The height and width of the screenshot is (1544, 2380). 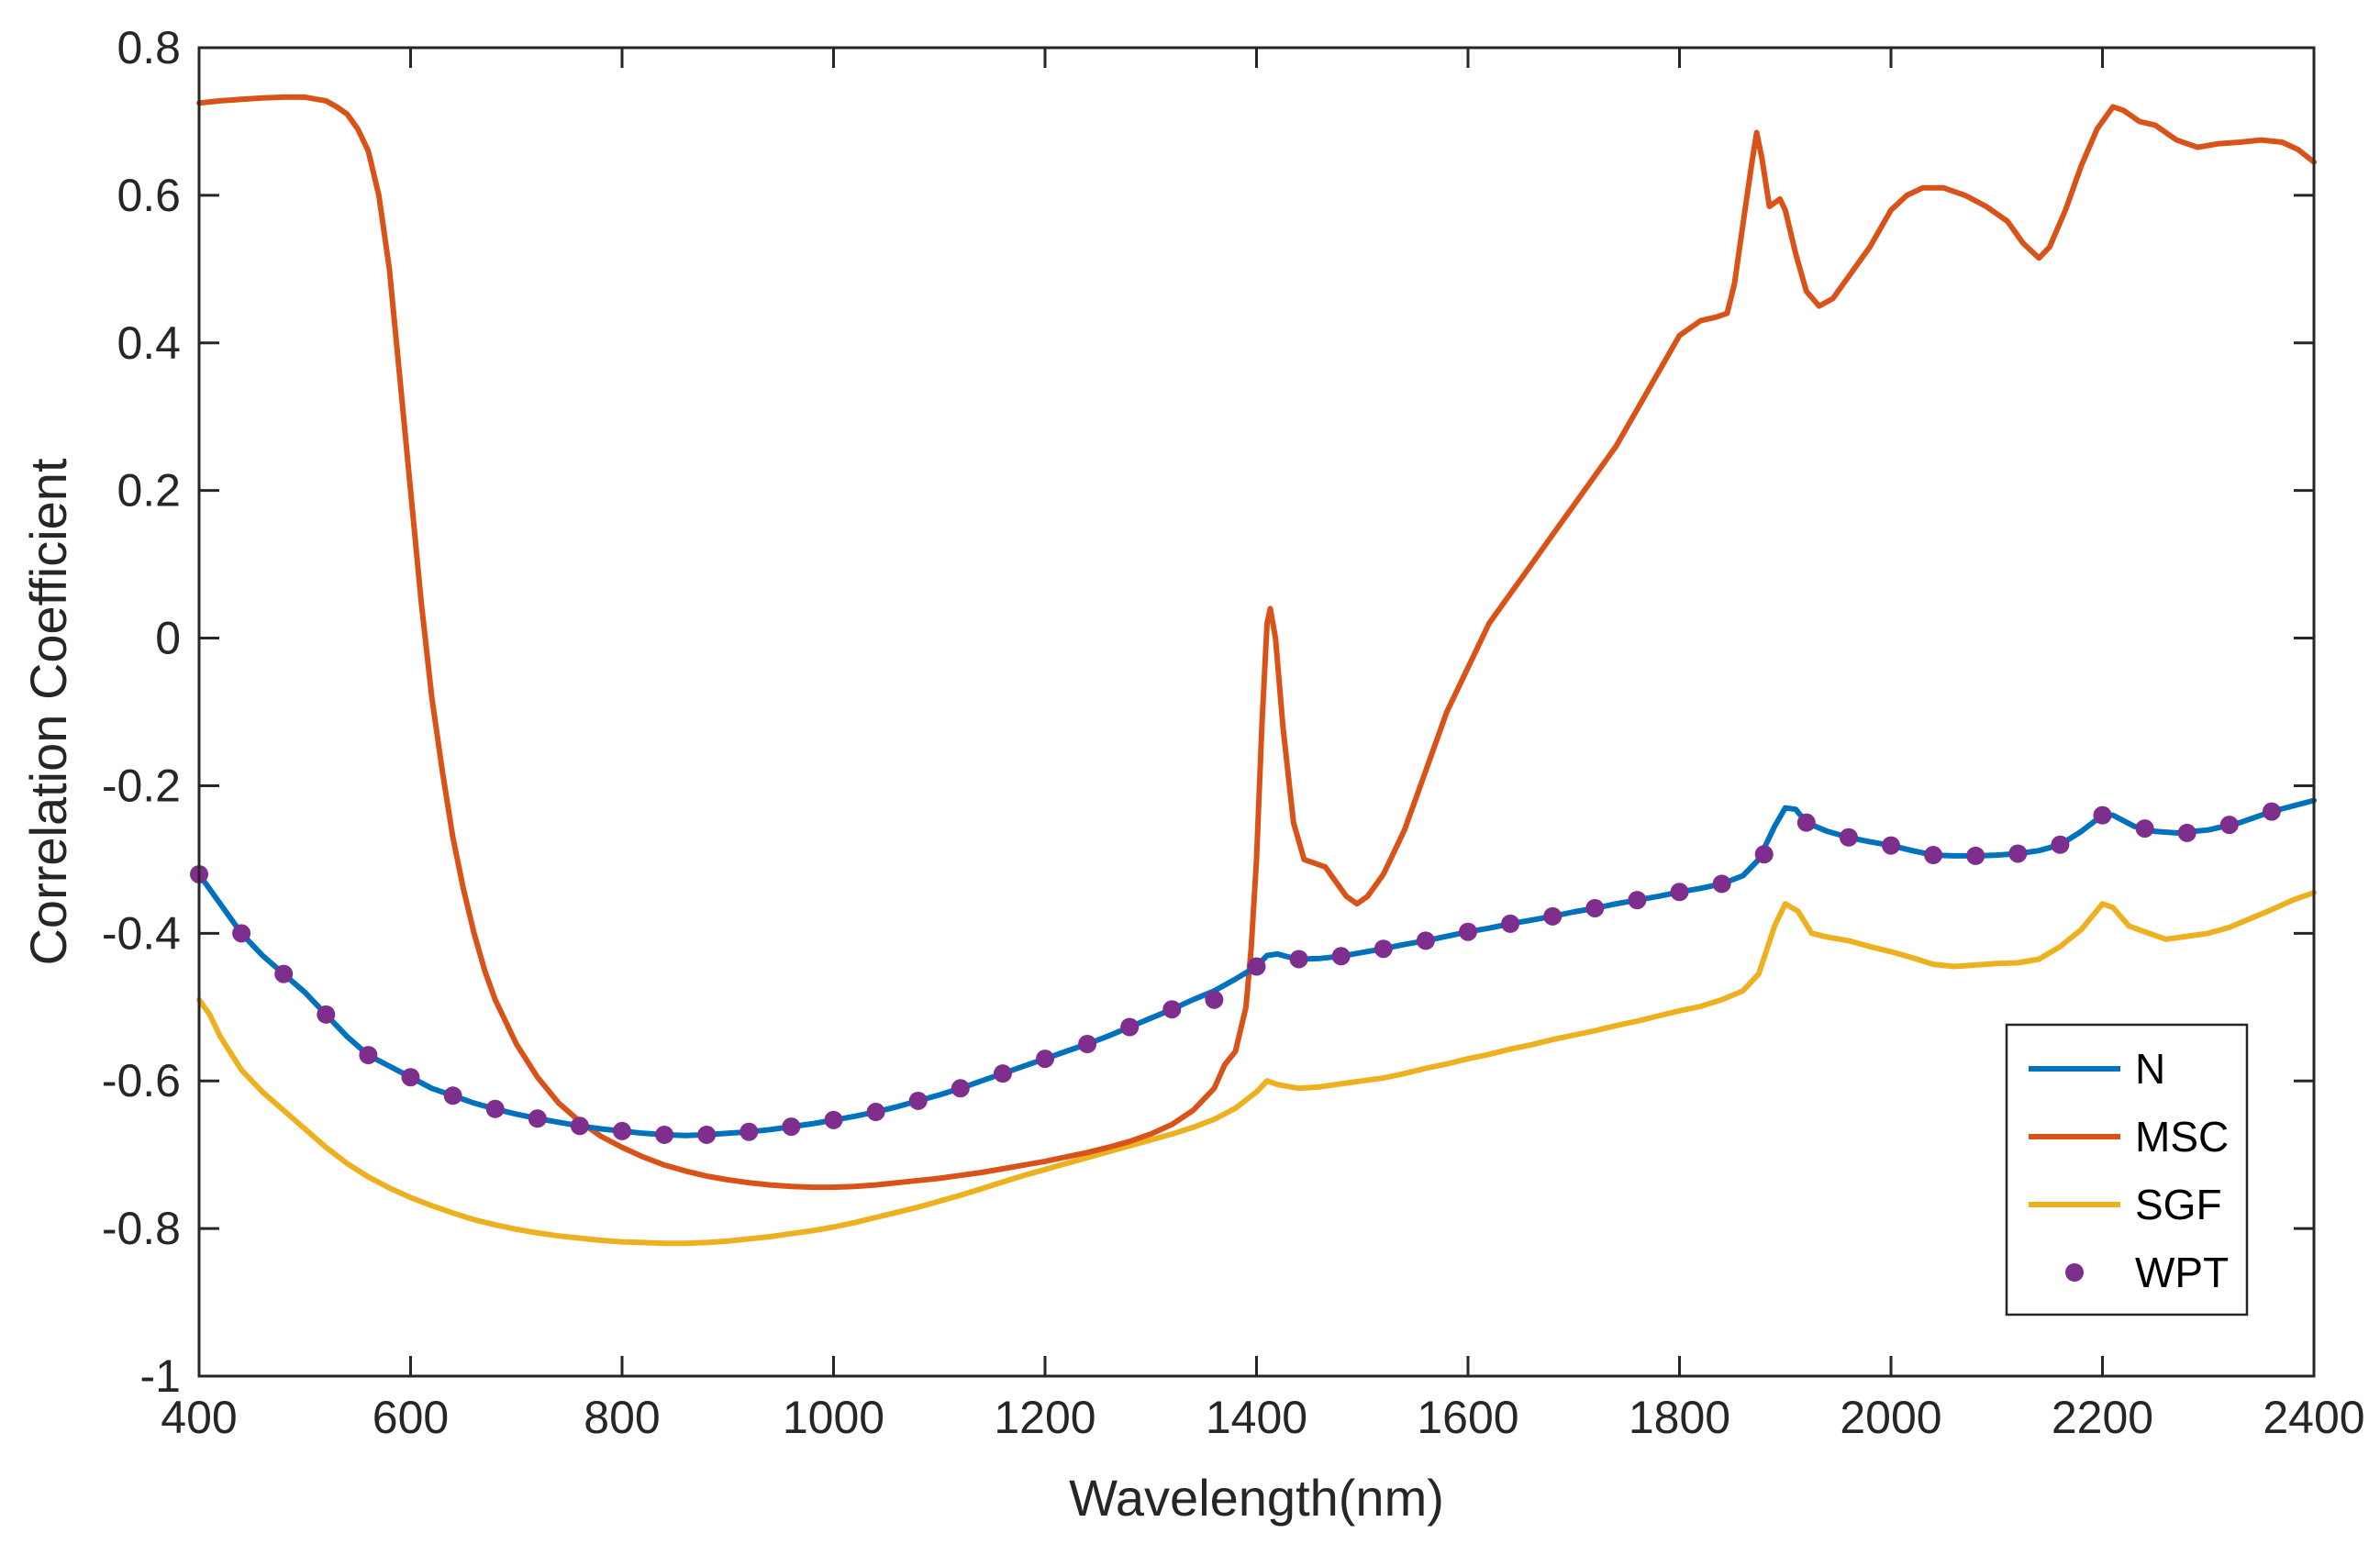 I want to click on x-tick-label: 1000, so click(x=833, y=1417).